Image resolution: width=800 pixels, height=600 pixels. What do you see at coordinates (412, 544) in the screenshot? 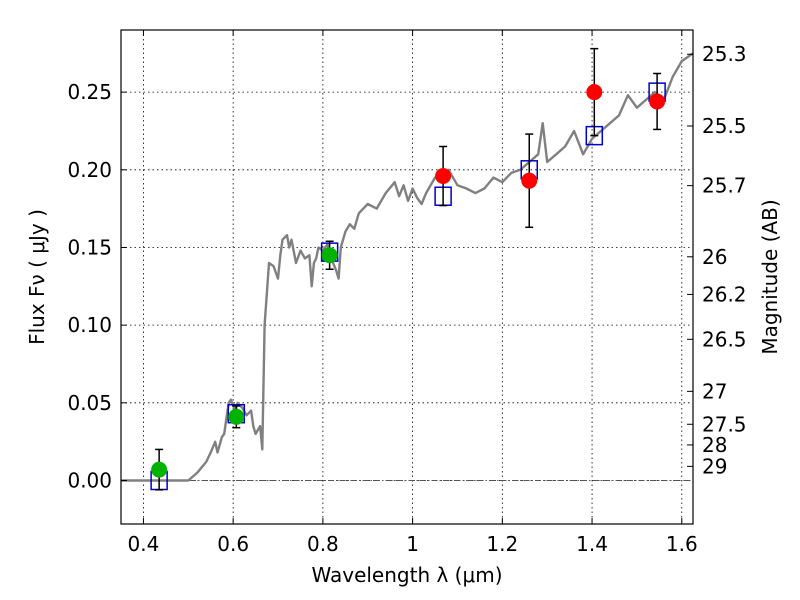
I see `x-tick-label: 1` at bounding box center [412, 544].